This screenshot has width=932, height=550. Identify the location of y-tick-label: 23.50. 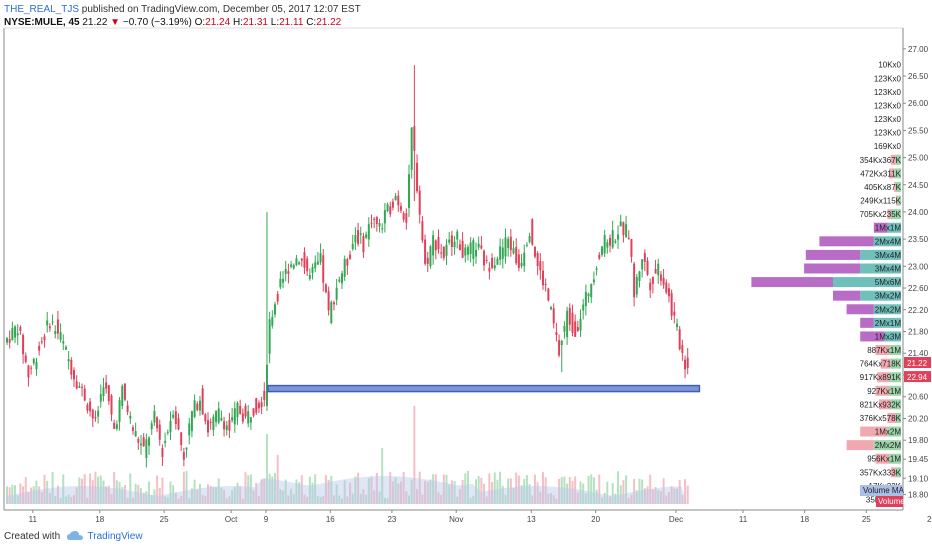
(918, 239).